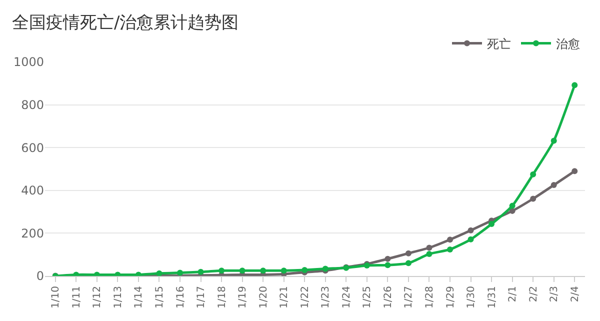 This screenshot has width=600, height=321. What do you see at coordinates (139, 297) in the screenshot?
I see `x-tick-label: 1/14` at bounding box center [139, 297].